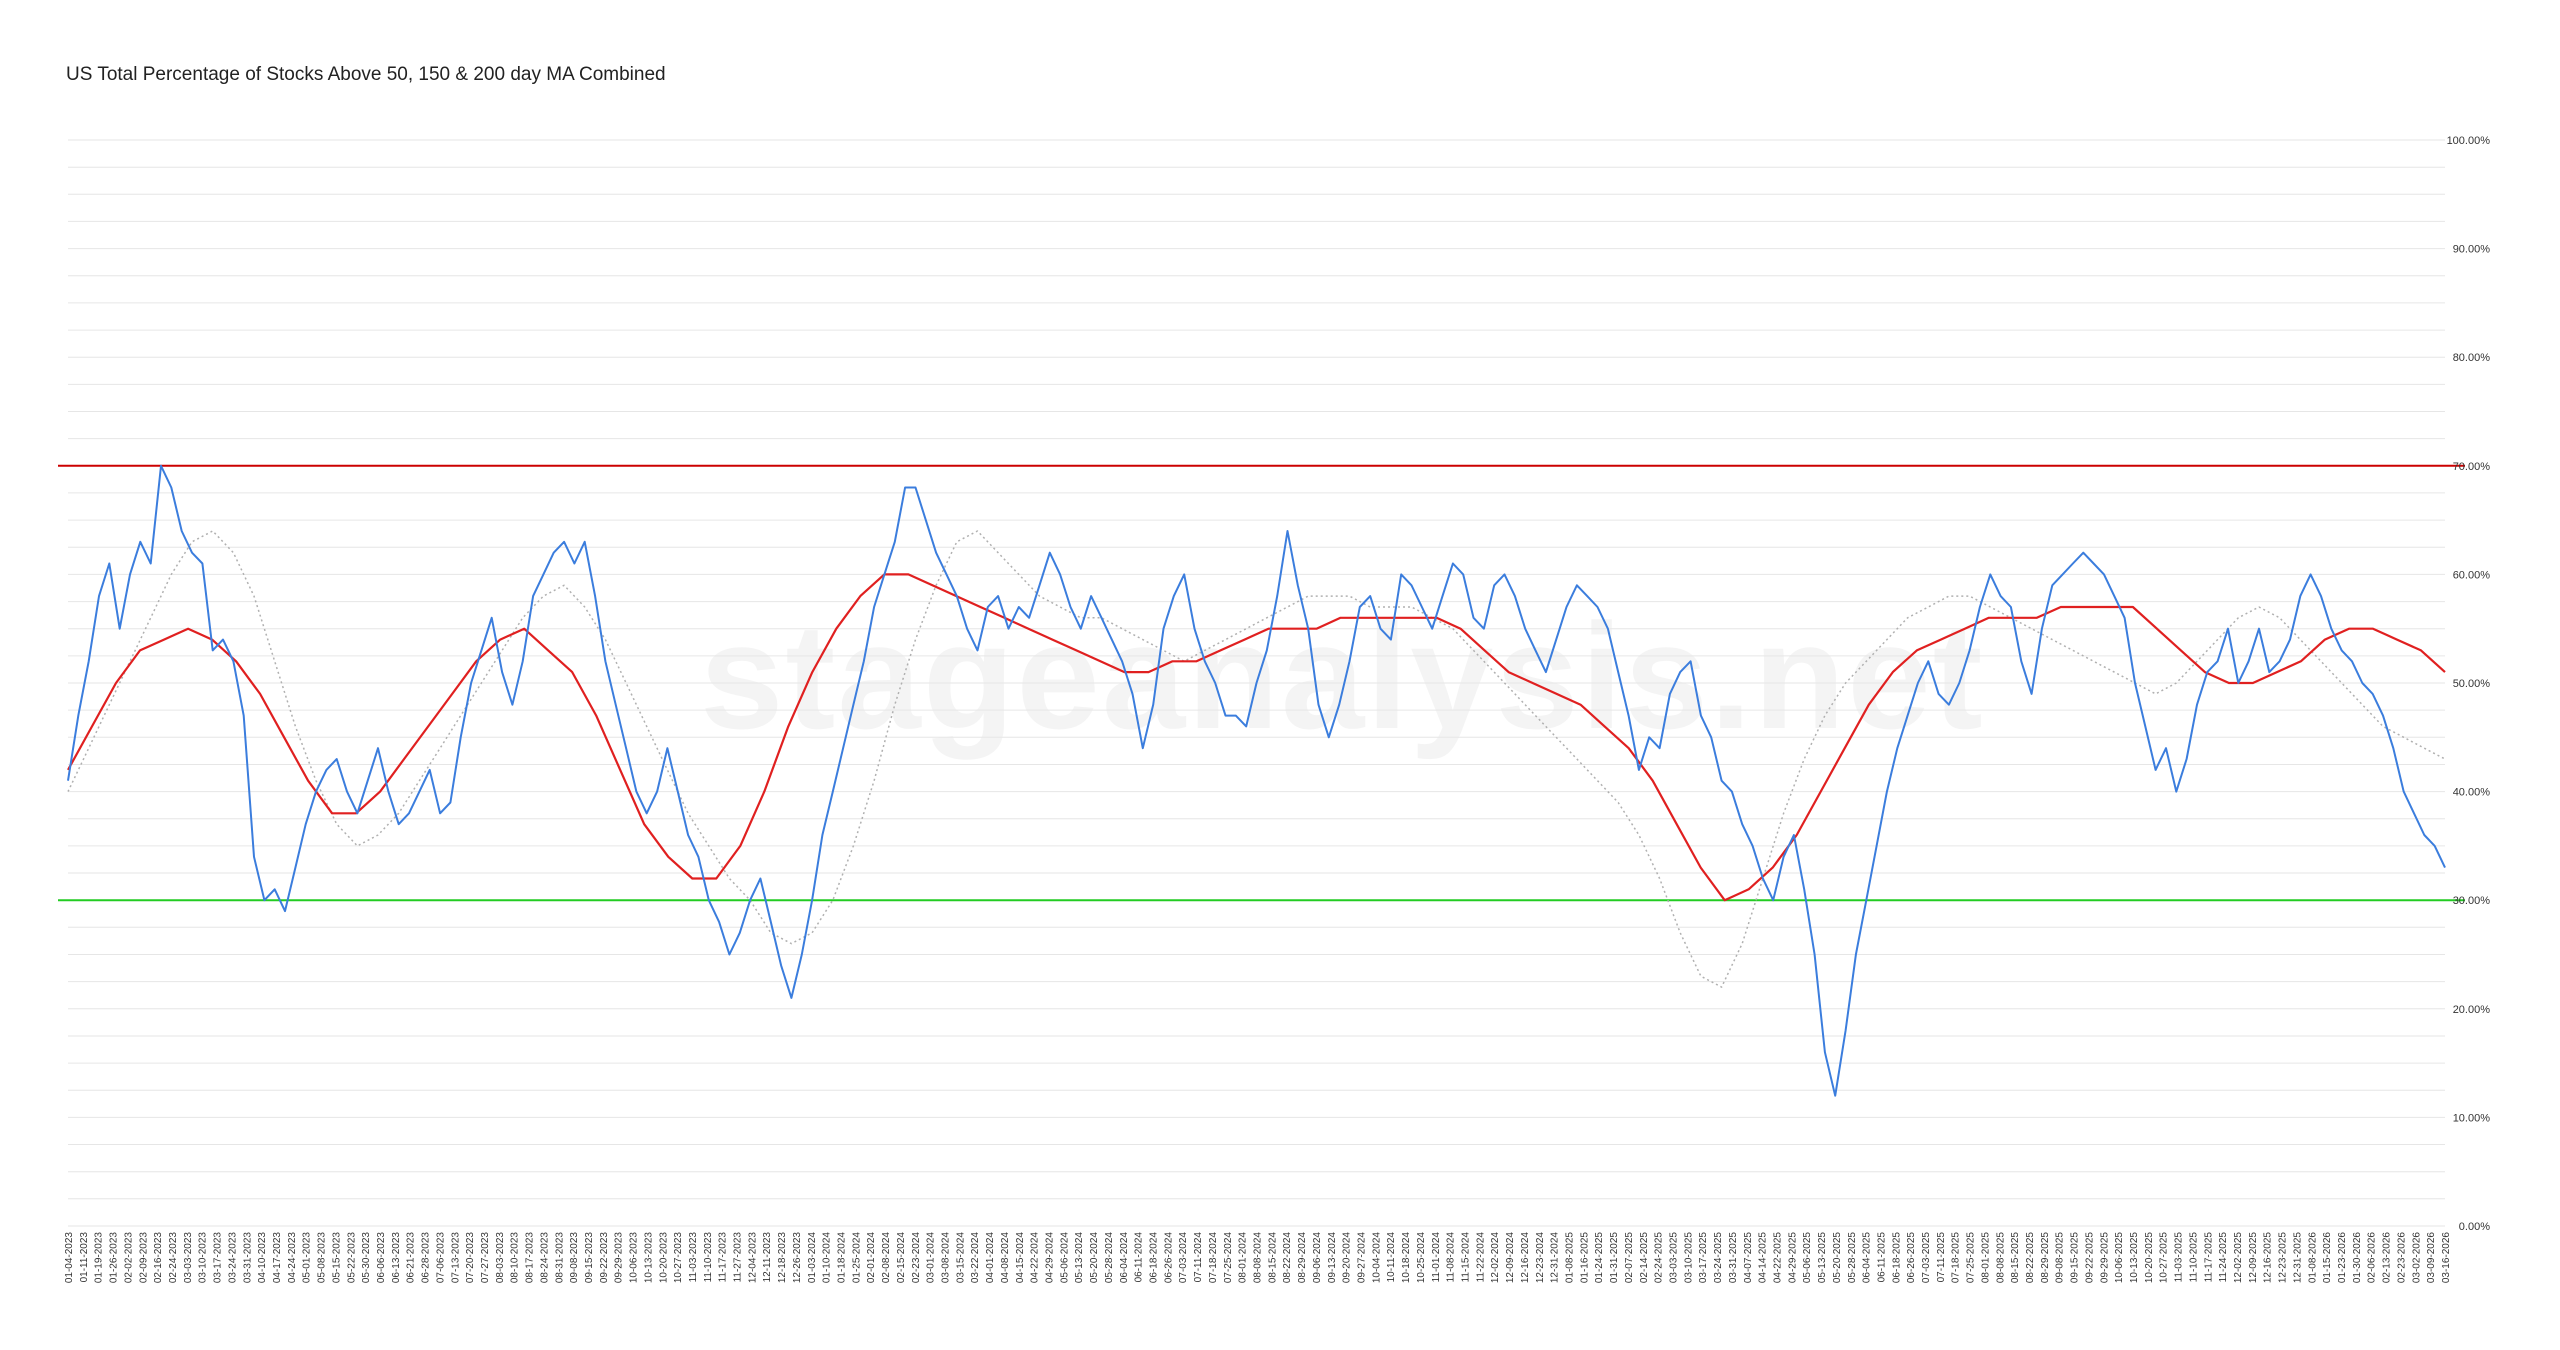 This screenshot has width=2560, height=1350. What do you see at coordinates (2431, 1258) in the screenshot?
I see `x-tick-label: 03-09-2026` at bounding box center [2431, 1258].